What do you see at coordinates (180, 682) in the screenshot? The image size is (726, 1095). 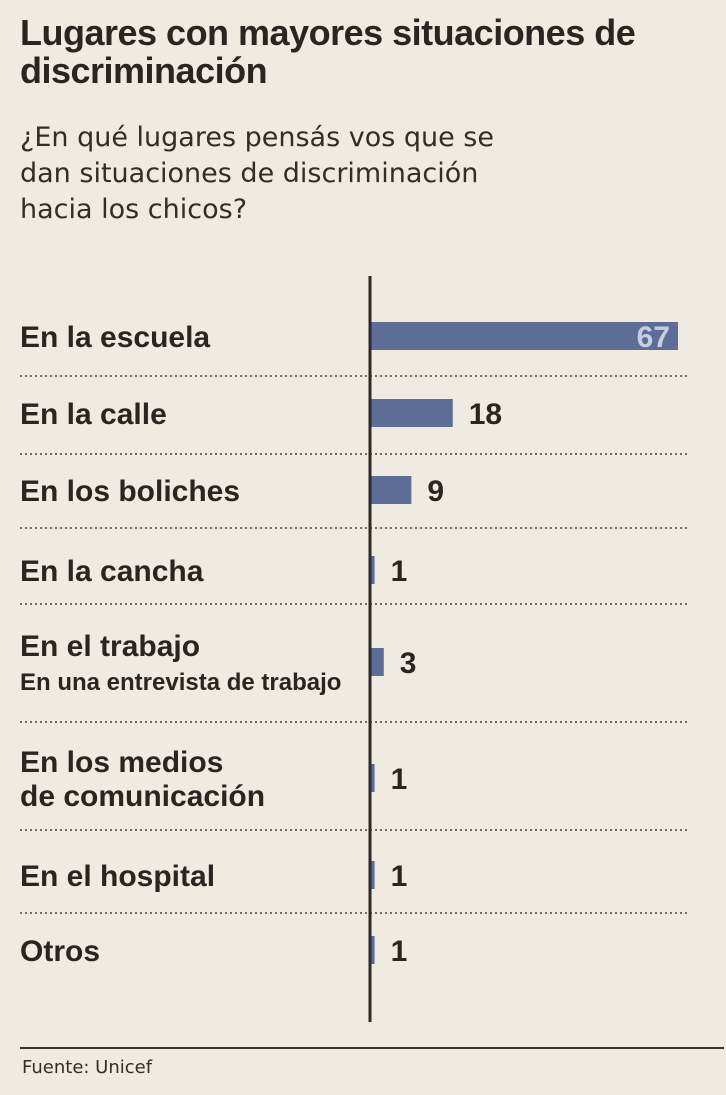 I see `category-label-line2: En una entrevista de trabajo` at bounding box center [180, 682].